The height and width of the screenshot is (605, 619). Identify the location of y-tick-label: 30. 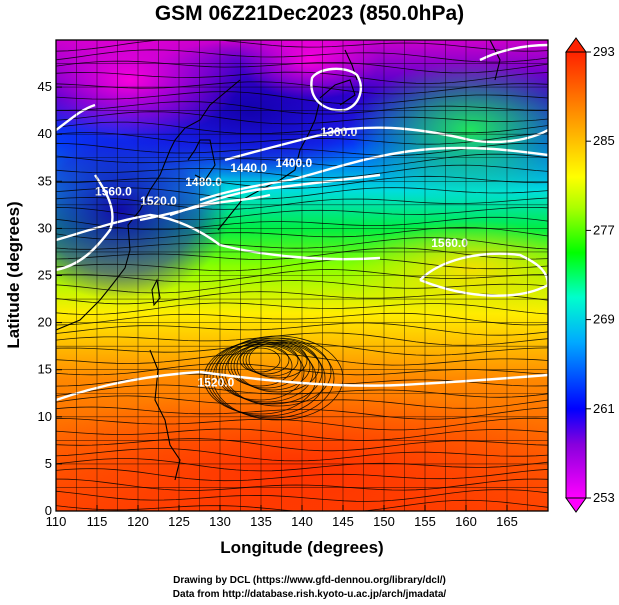
(45, 227).